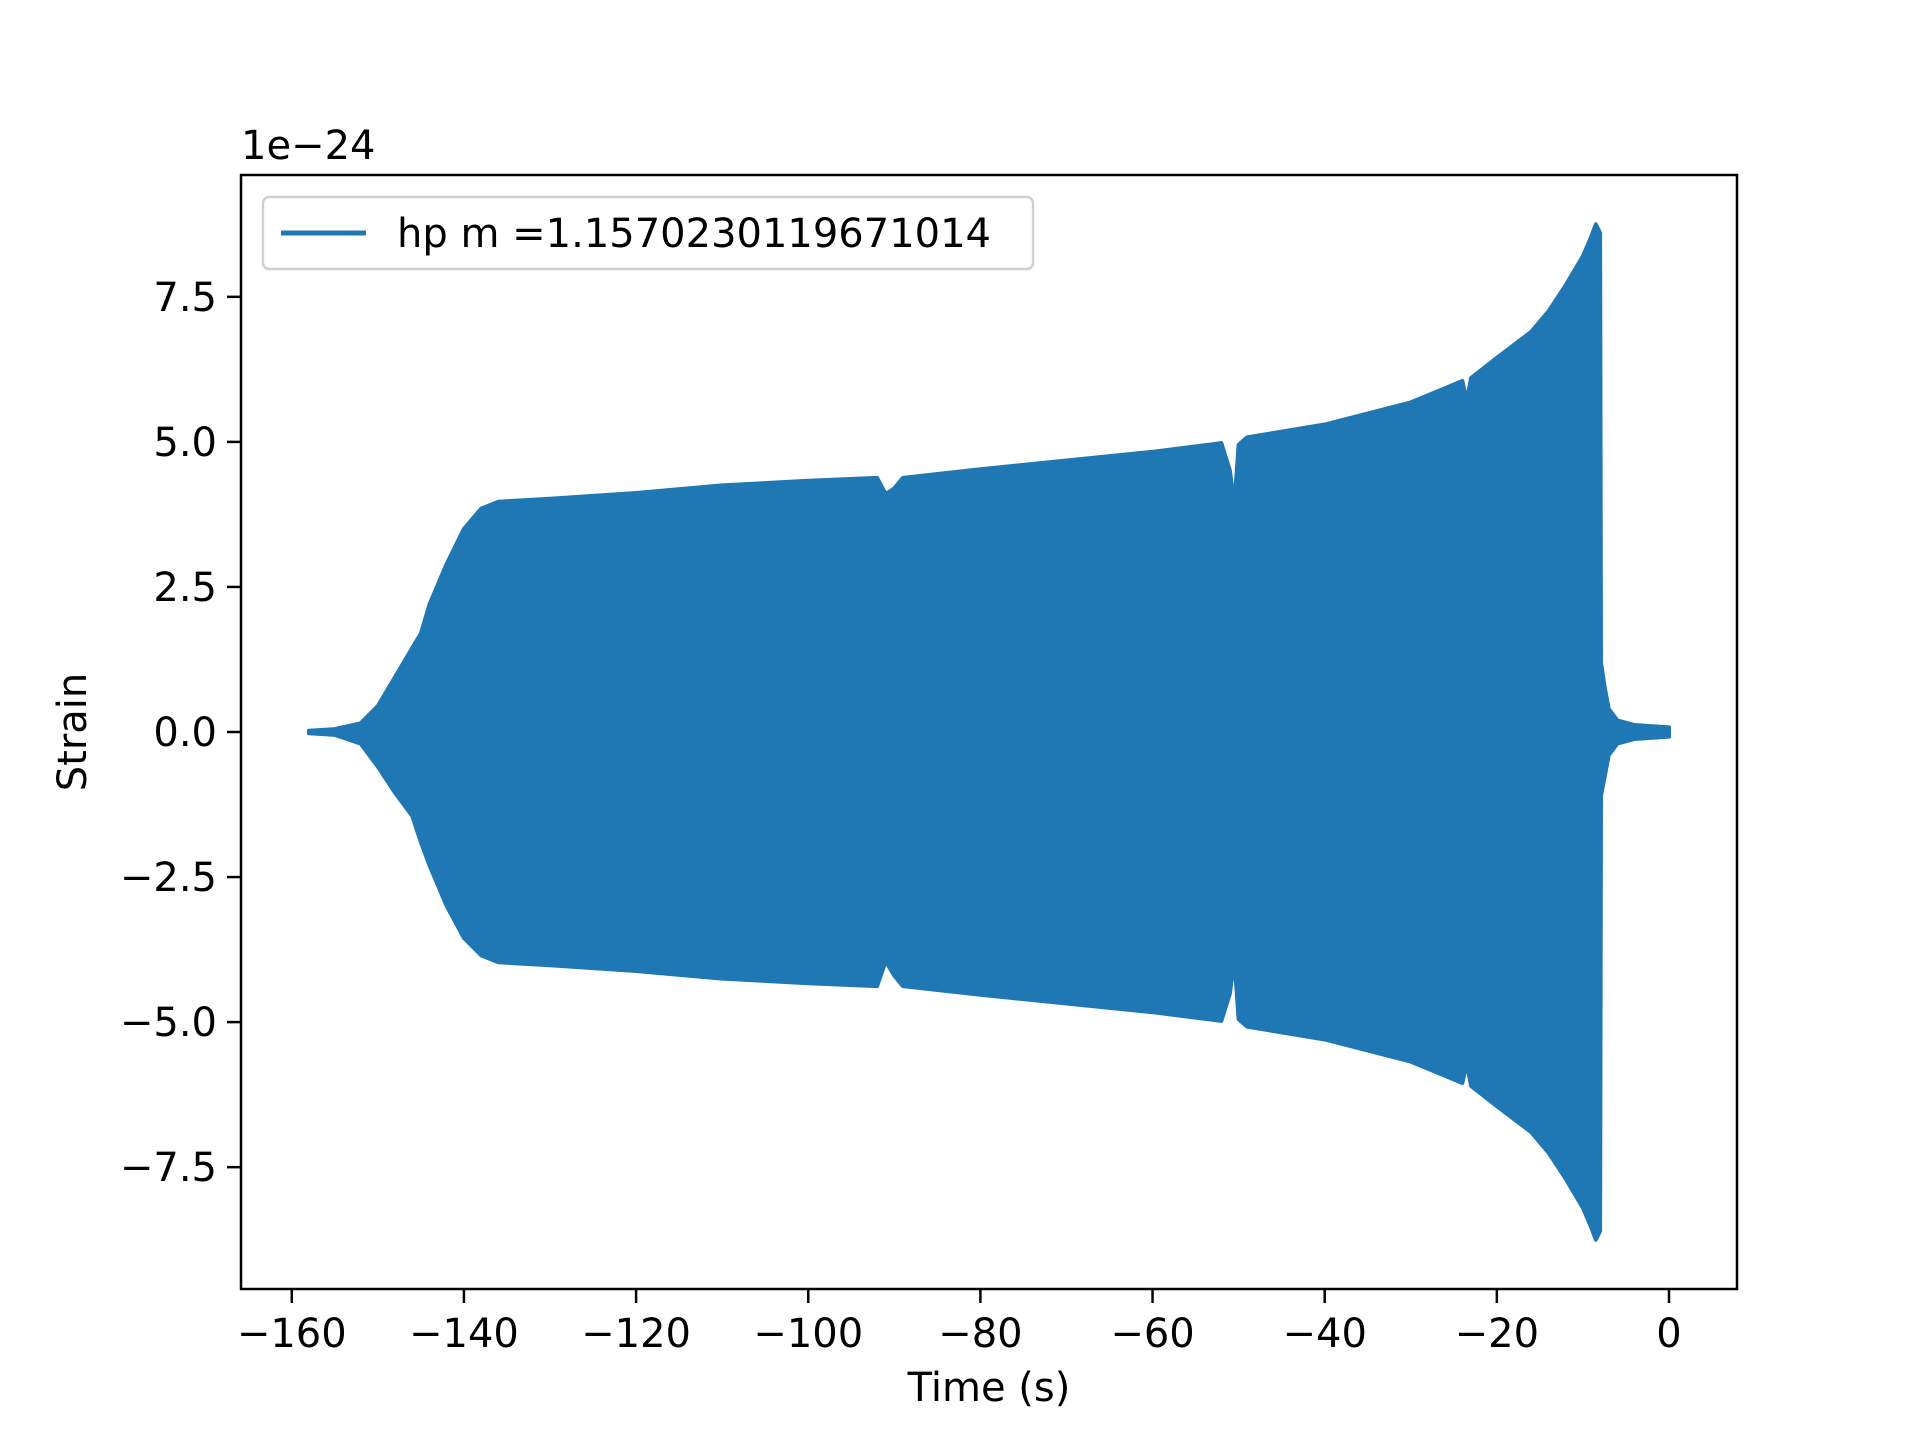 The image size is (1920, 1440). I want to click on y-tick-label: −7.5, so click(168, 1168).